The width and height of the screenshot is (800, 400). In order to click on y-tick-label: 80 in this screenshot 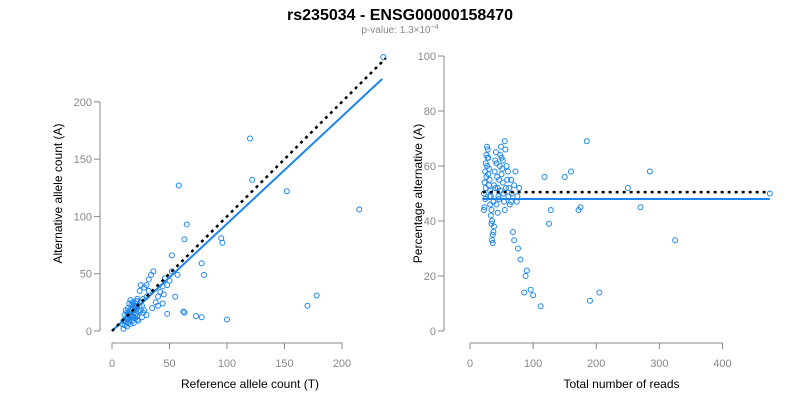, I will do `click(430, 112)`.